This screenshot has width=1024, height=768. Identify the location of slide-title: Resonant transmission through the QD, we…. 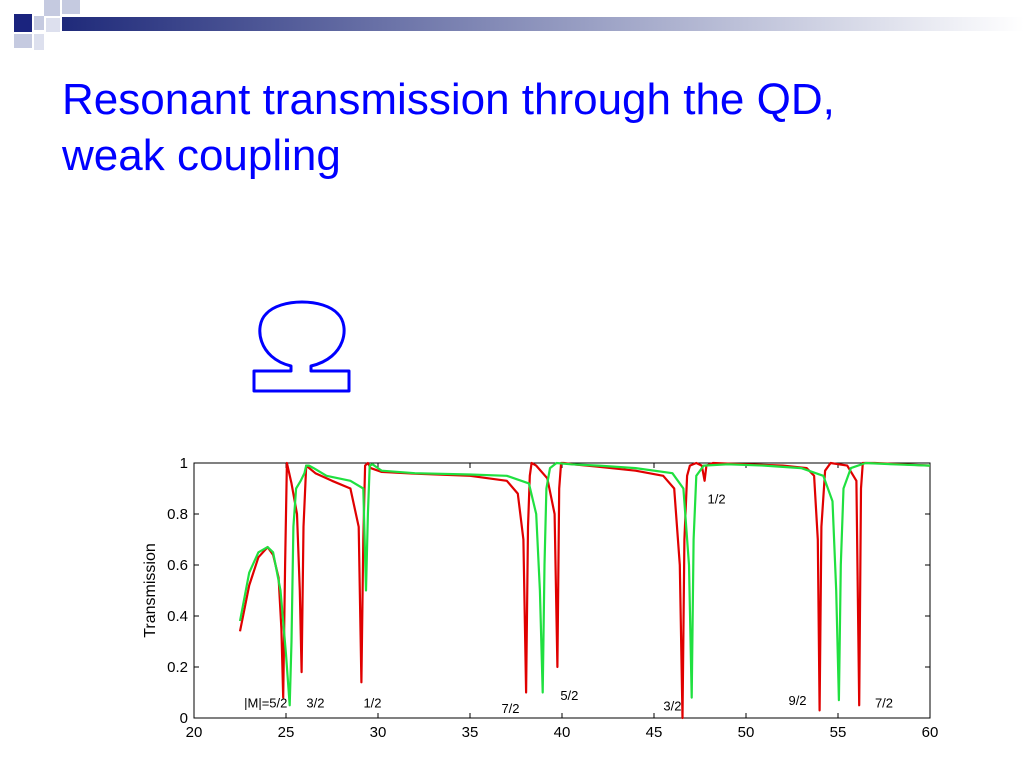
(532, 128).